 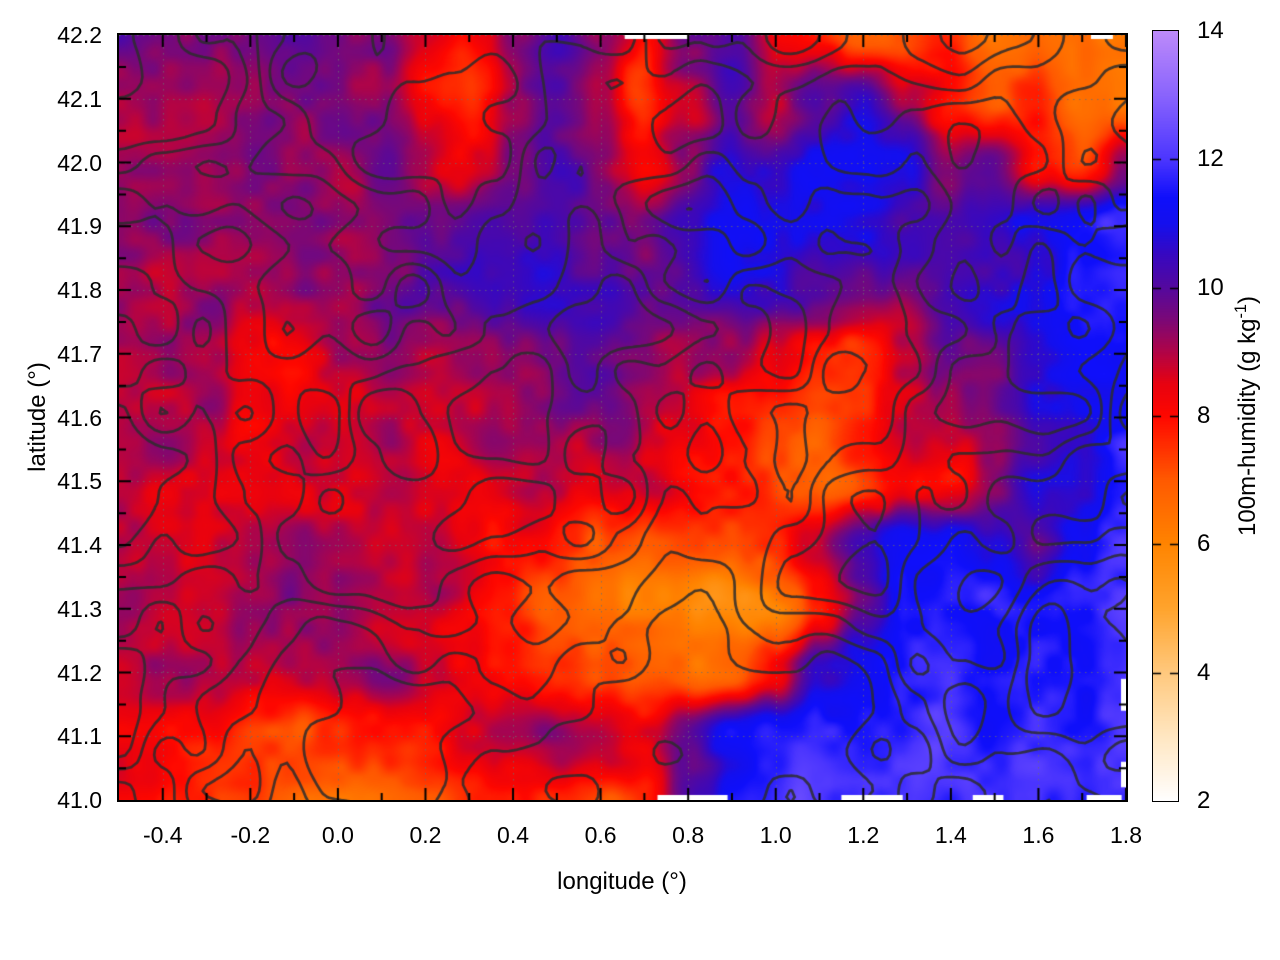 I want to click on colorbar-tick-label: 14, so click(x=1210, y=30).